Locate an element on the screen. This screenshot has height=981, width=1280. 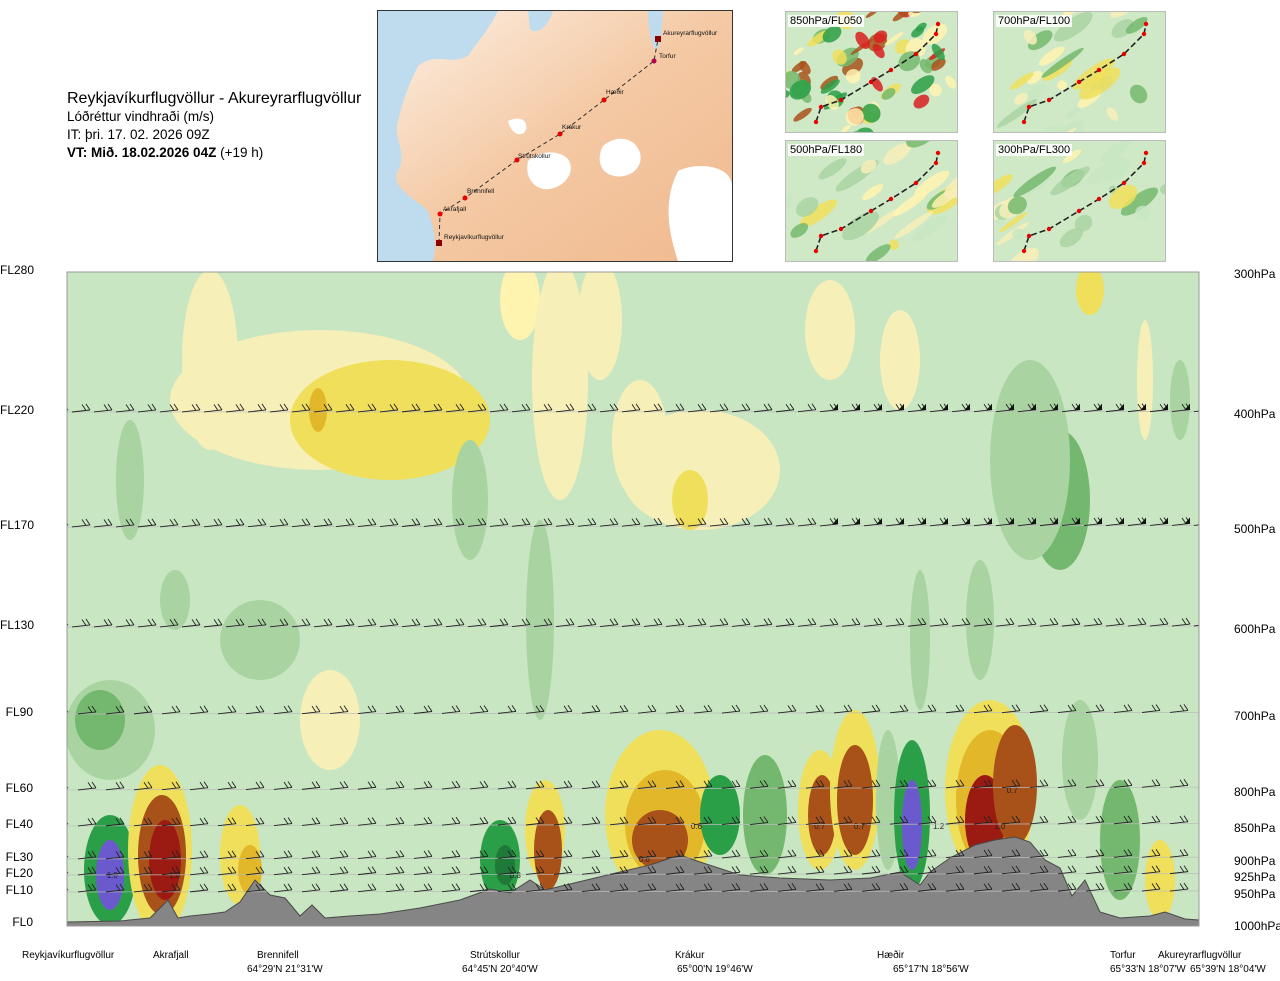
thumb-300: 300hPa/FL300 is located at coordinates (1079, 201).